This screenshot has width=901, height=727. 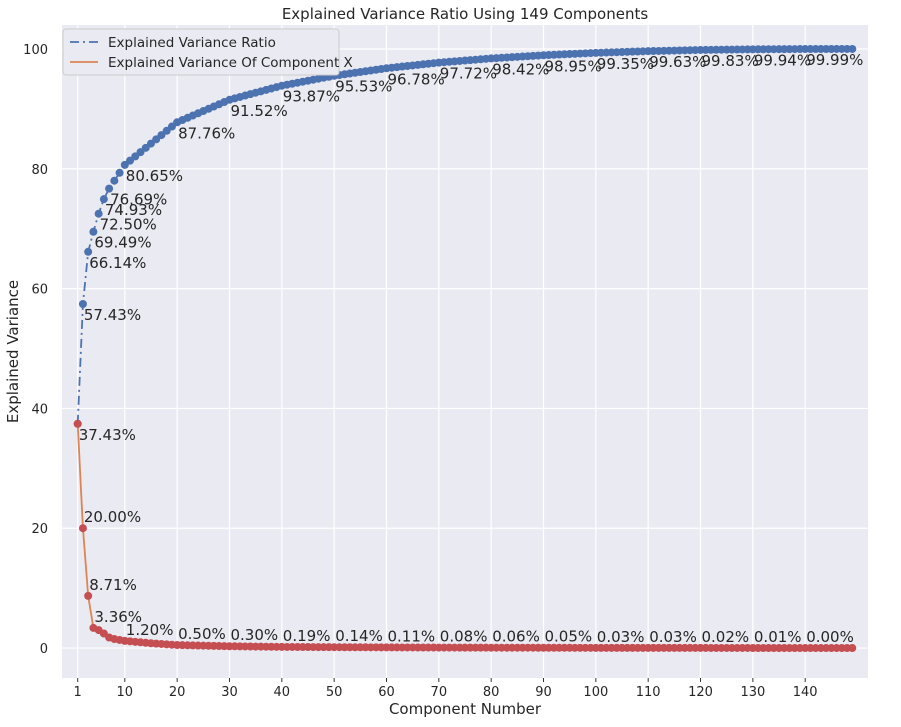 What do you see at coordinates (125, 692) in the screenshot?
I see `x-tick-label: 10` at bounding box center [125, 692].